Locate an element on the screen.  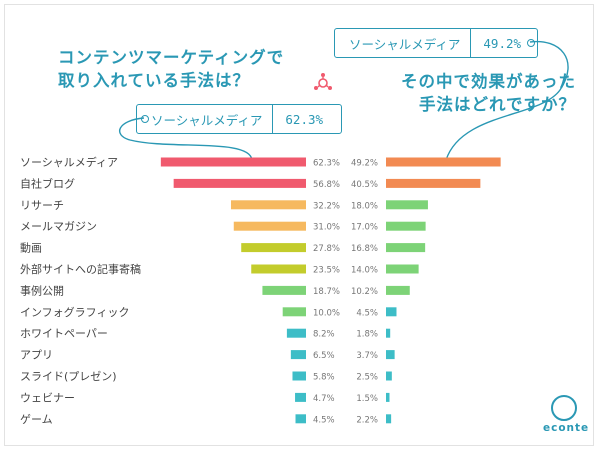
category-label: 外部サイトへの記事寄稿 is located at coordinates (80, 269).